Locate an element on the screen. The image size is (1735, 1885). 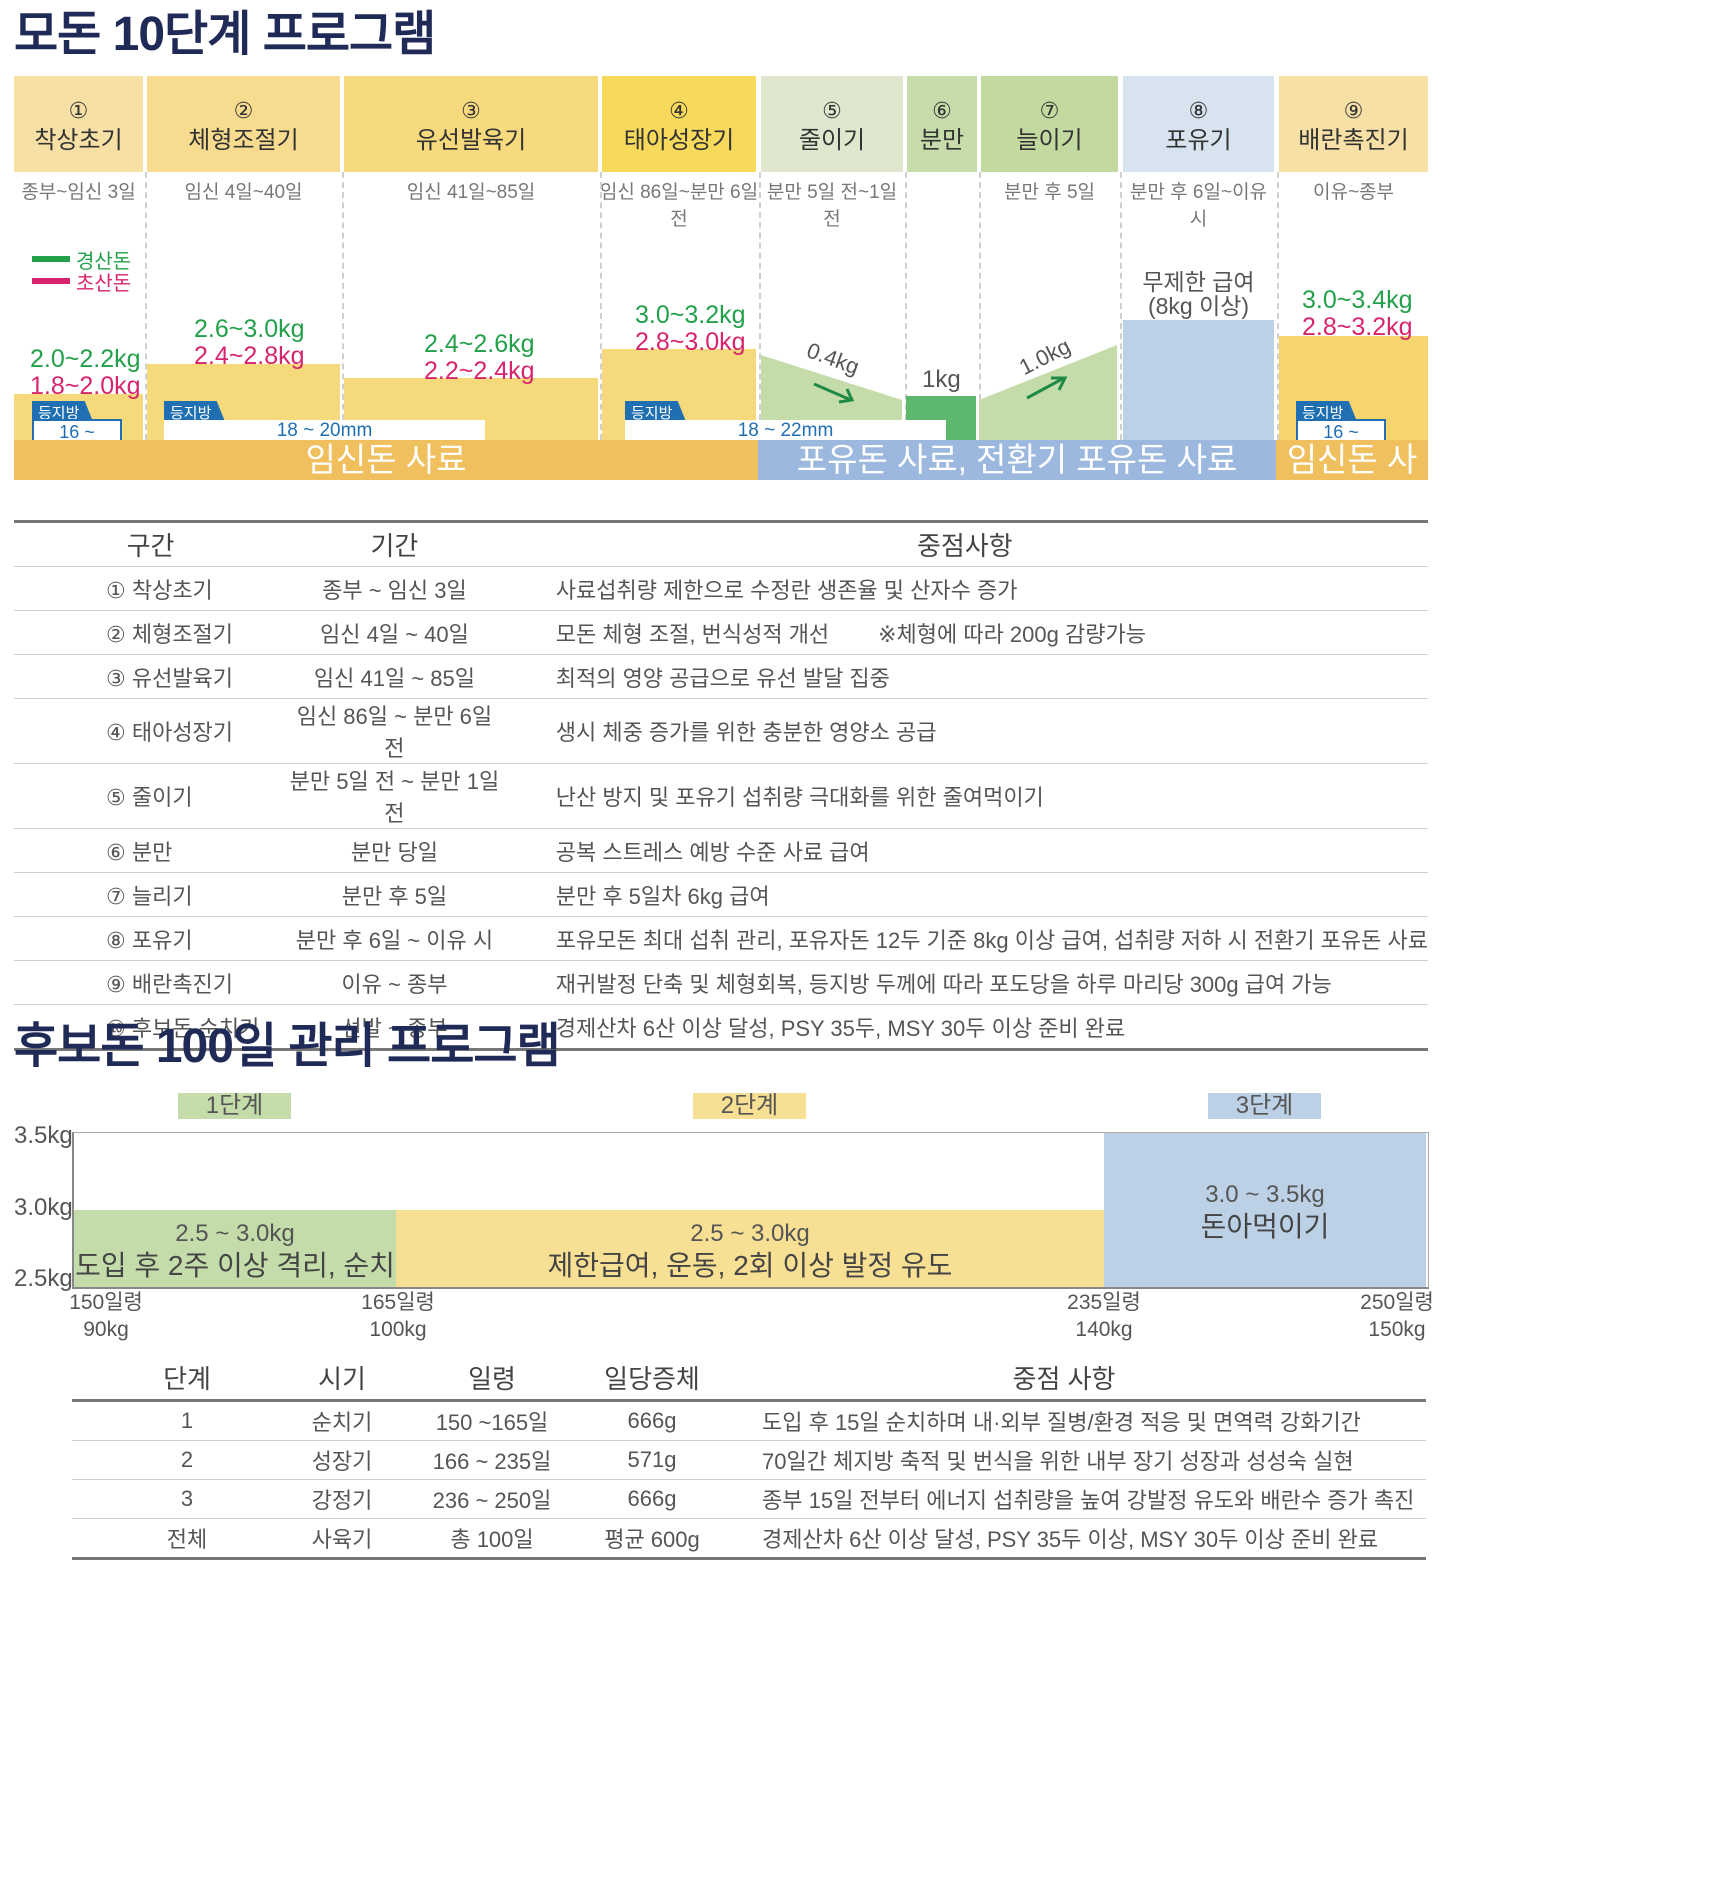
stage-name: 배란촉진기 is located at coordinates (1353, 140).